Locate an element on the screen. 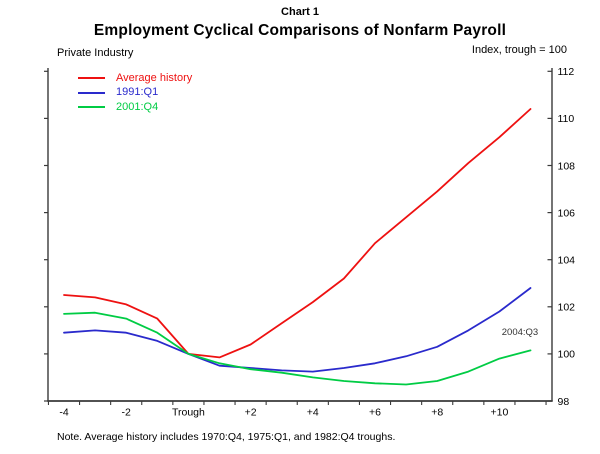  right-axis-header: Index, trough = 100 is located at coordinates (519, 50).